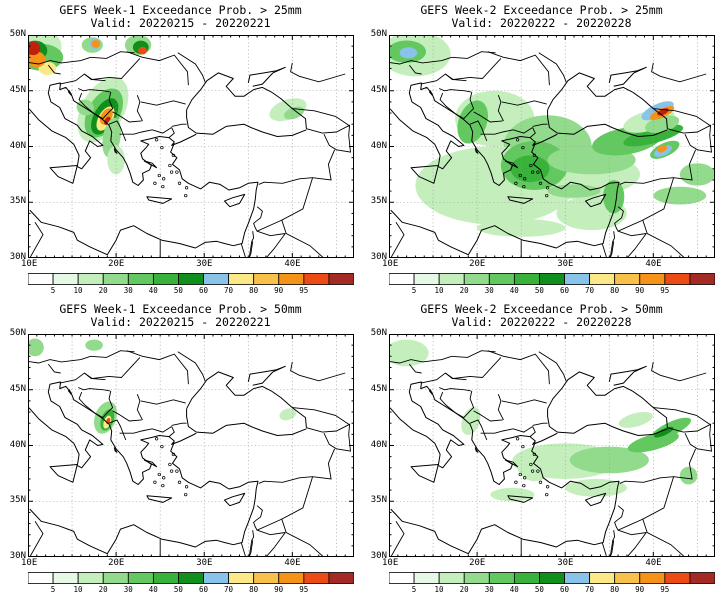  What do you see at coordinates (17, 34) in the screenshot?
I see `lat-label: 50N` at bounding box center [17, 34].